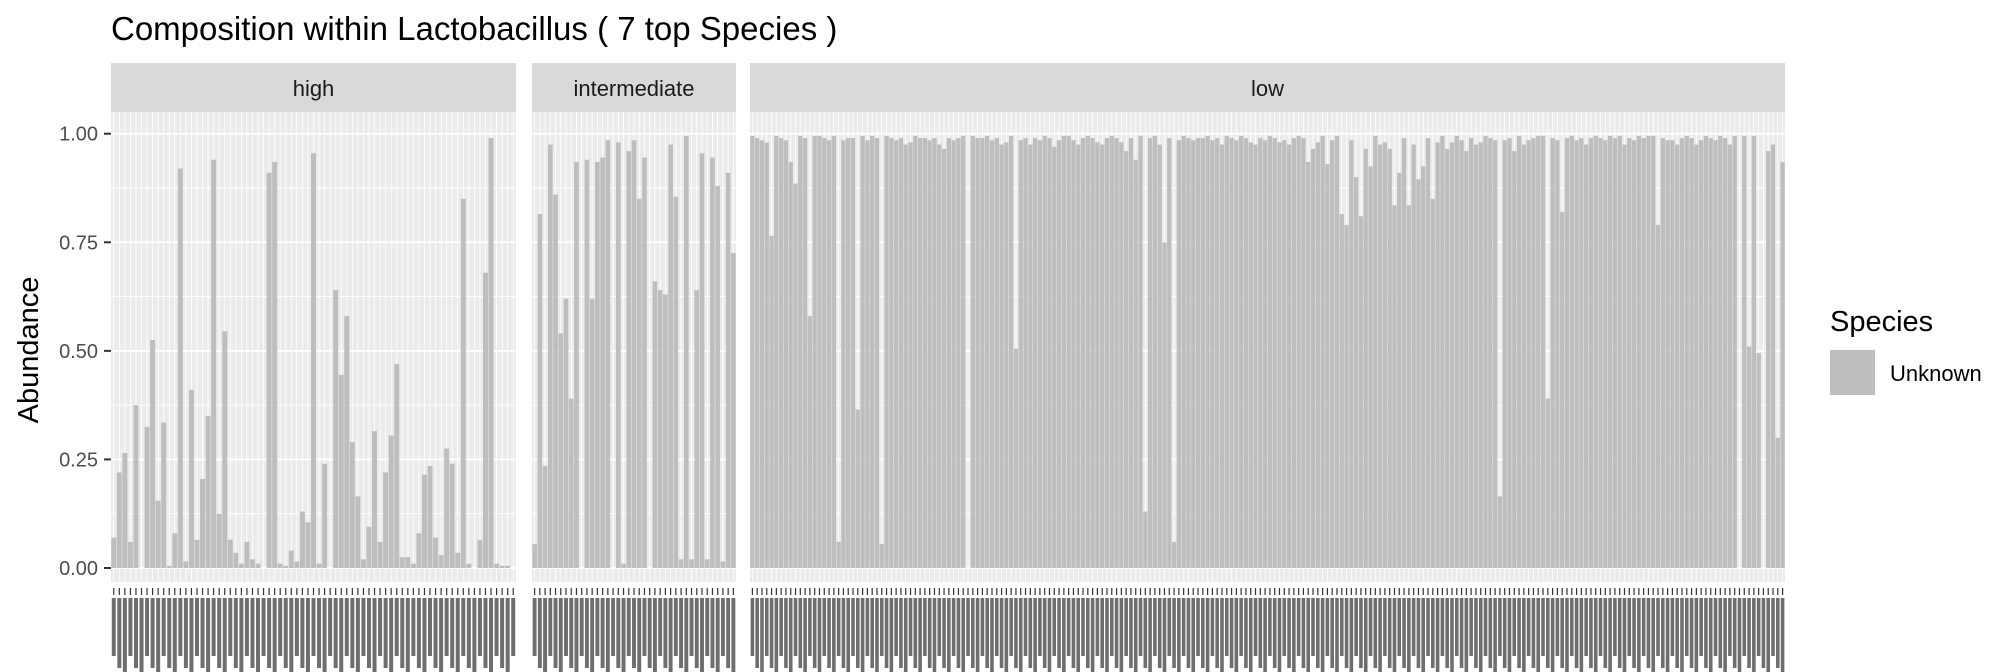 The height and width of the screenshot is (672, 2016). I want to click on legend-title: Species, so click(1881, 322).